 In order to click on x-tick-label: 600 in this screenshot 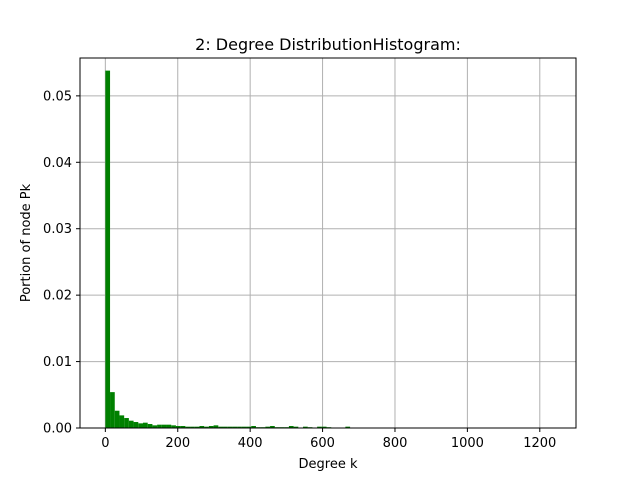, I will do `click(322, 443)`.